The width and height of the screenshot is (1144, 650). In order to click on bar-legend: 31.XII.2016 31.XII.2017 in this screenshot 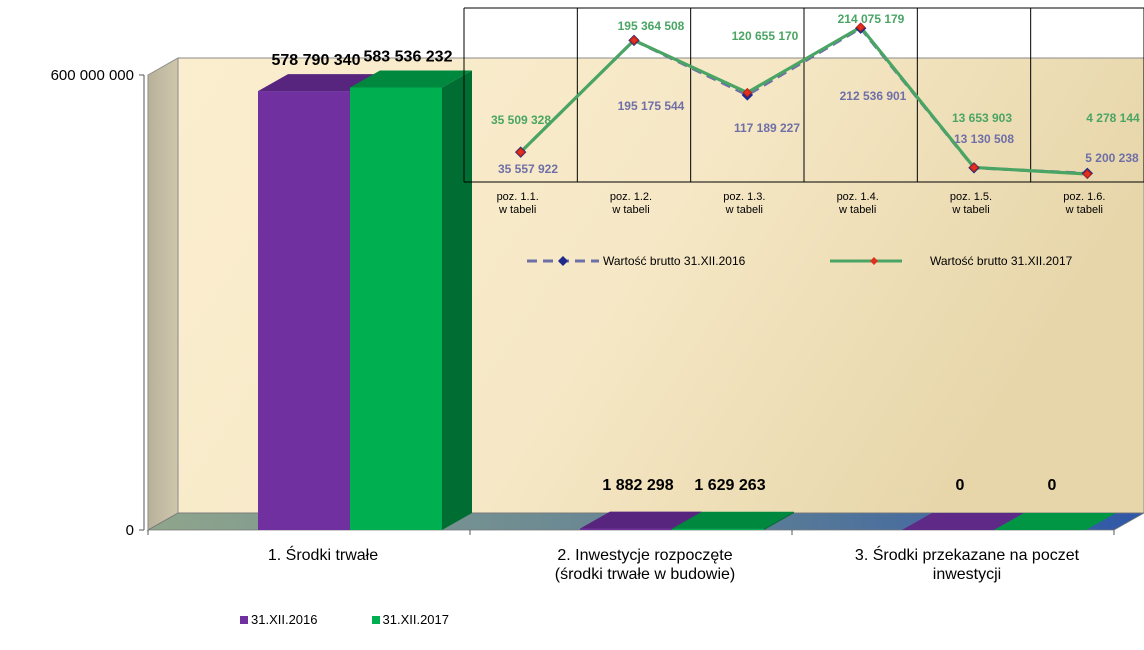, I will do `click(344, 619)`.